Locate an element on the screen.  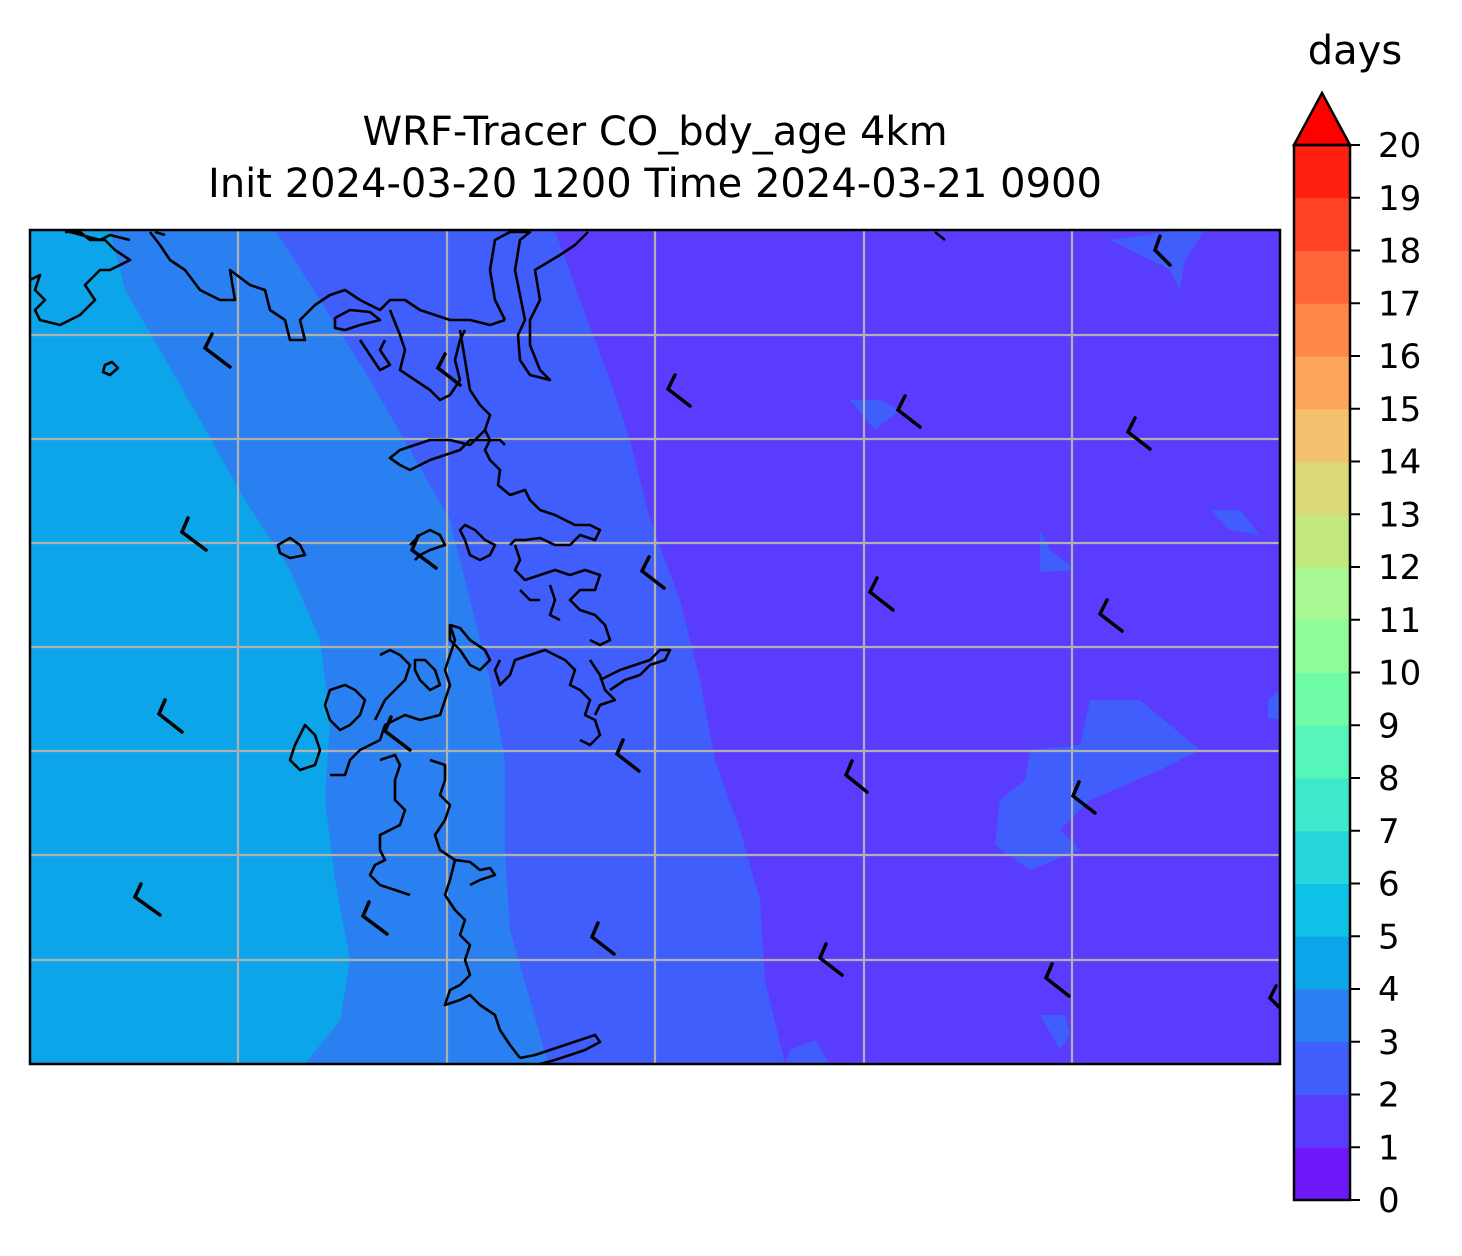
colorbar-tick-label: 4 is located at coordinates (1389, 990).